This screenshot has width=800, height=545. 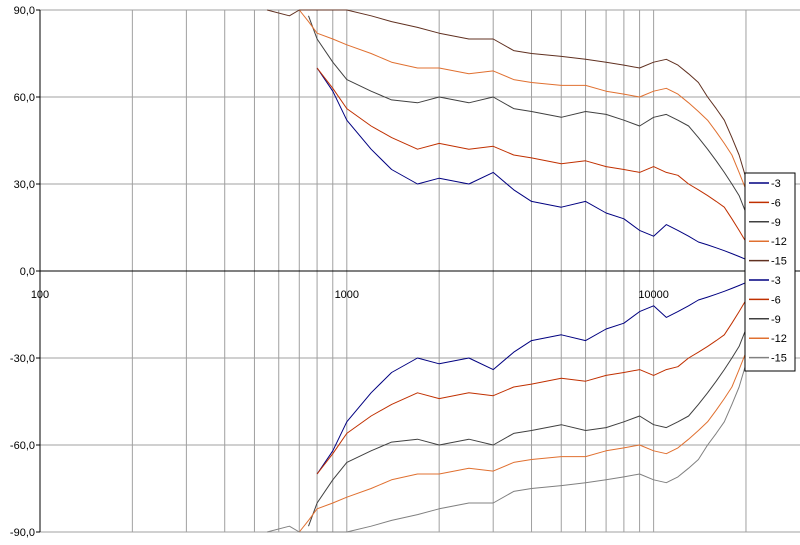 I want to click on x-tick-label: 1000, so click(x=347, y=295).